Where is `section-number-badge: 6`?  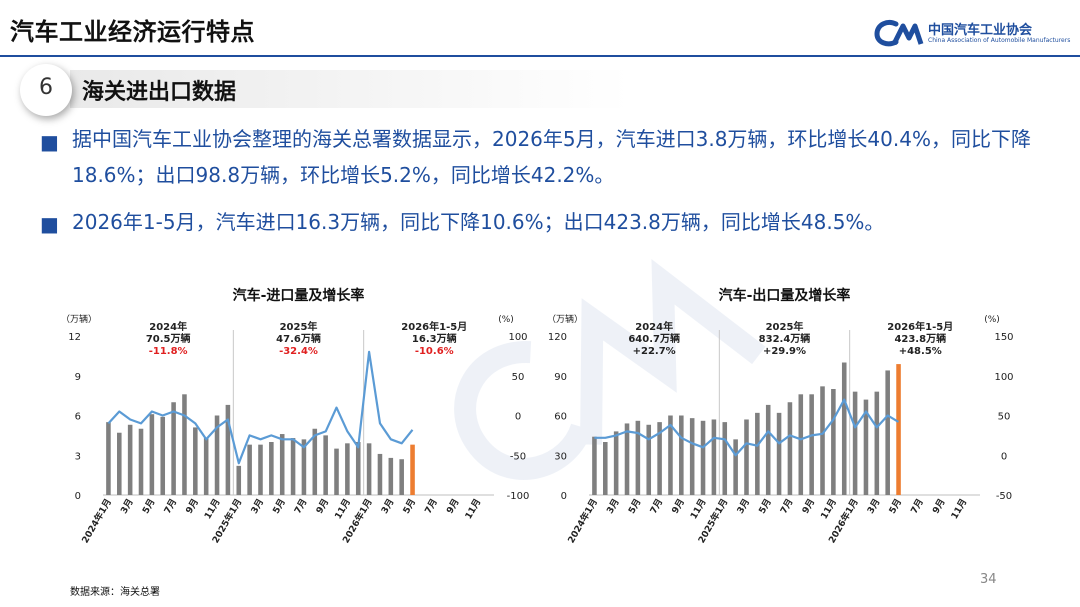
section-number-badge: 6 is located at coordinates (46, 90).